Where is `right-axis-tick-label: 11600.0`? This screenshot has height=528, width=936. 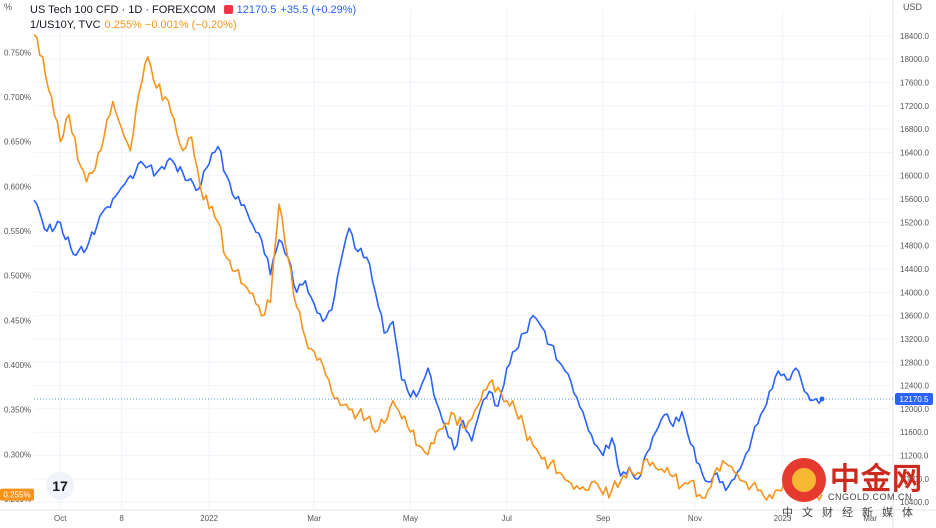
right-axis-tick-label: 11600.0 is located at coordinates (914, 432).